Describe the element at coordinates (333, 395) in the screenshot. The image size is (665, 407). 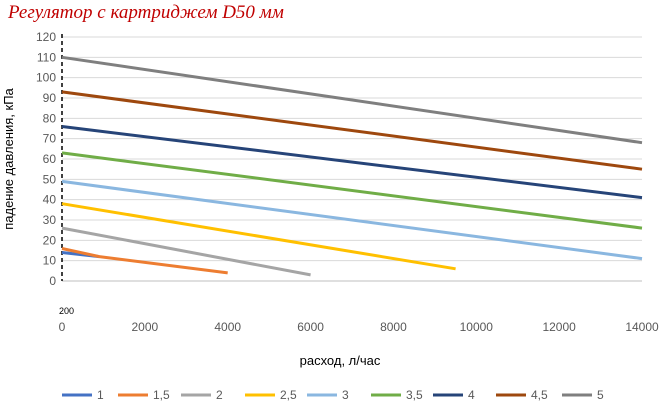
I see `legend: 1 1,5 2 2,5 3 3,5 4 4,5 5` at that location.